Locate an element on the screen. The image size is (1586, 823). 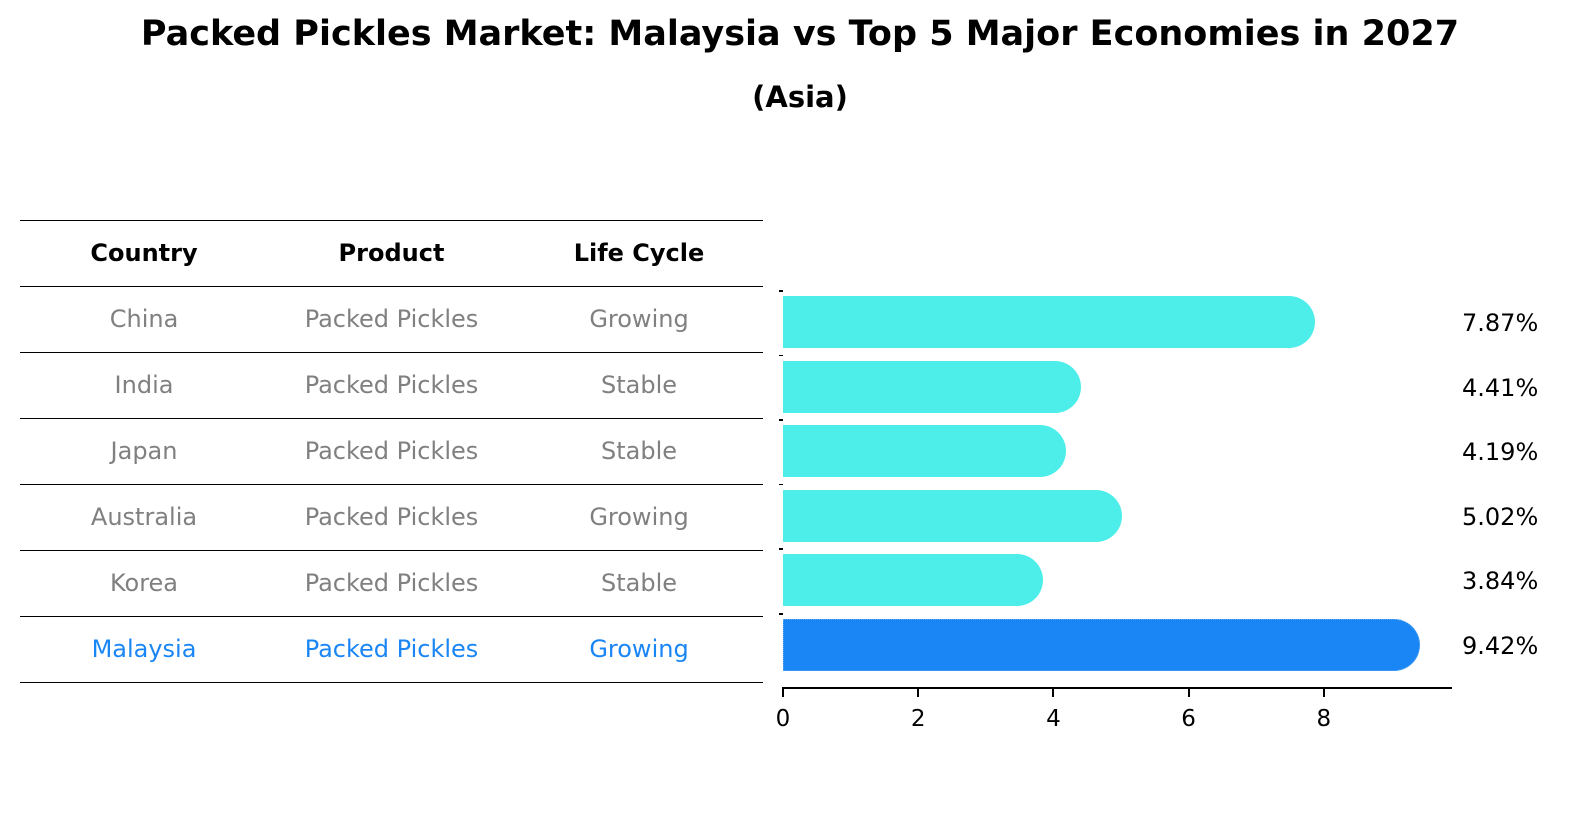
table-row: Australia Packed Pickles Growing is located at coordinates (391, 517).